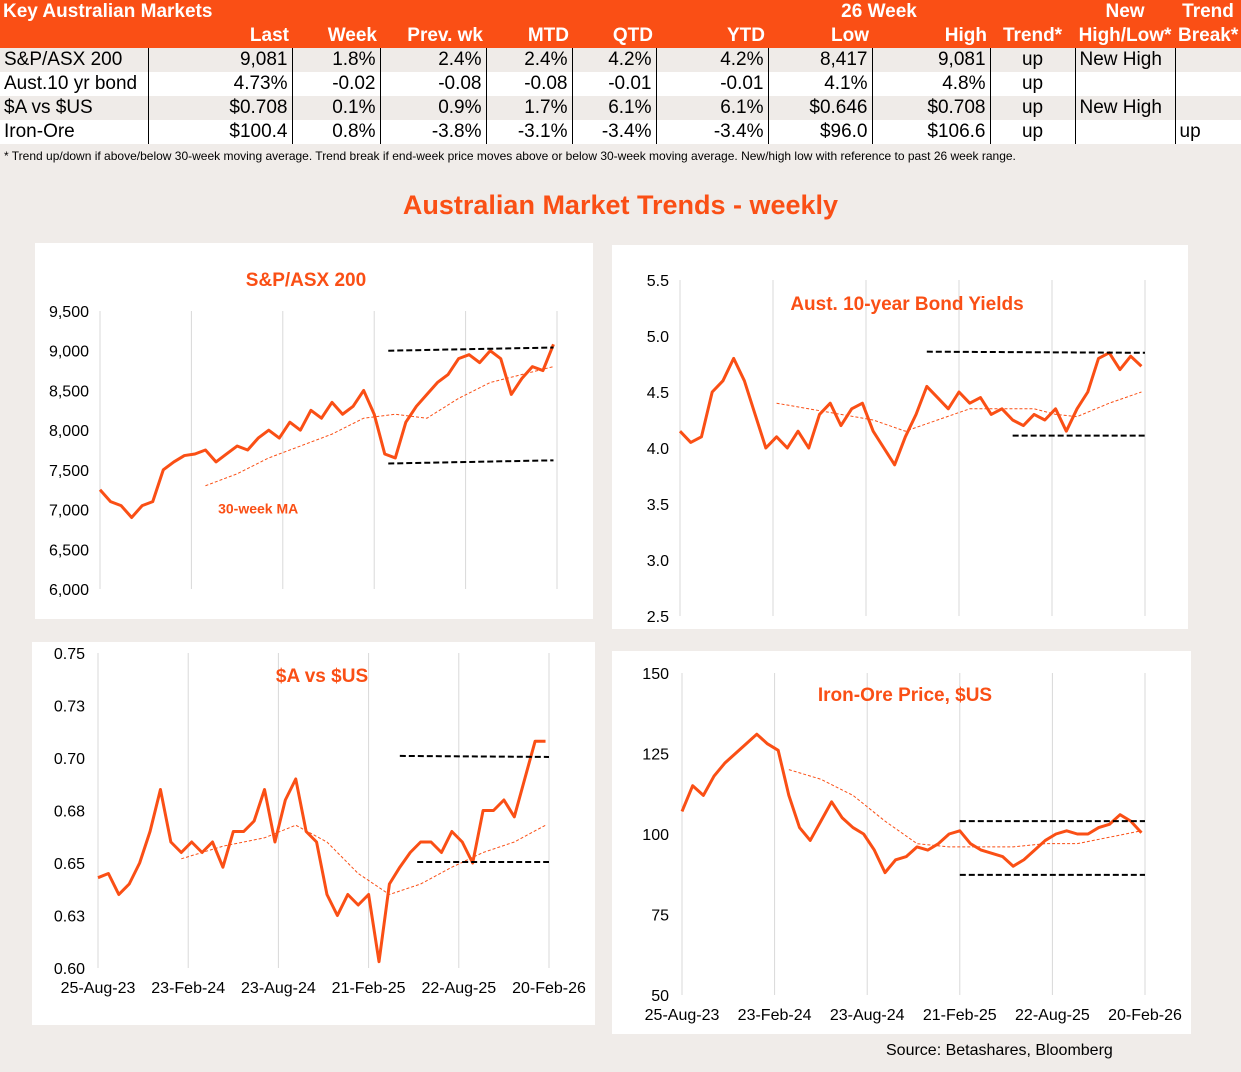 Image resolution: width=1241 pixels, height=1072 pixels. What do you see at coordinates (658, 561) in the screenshot?
I see `y-tick-label: 3.0` at bounding box center [658, 561].